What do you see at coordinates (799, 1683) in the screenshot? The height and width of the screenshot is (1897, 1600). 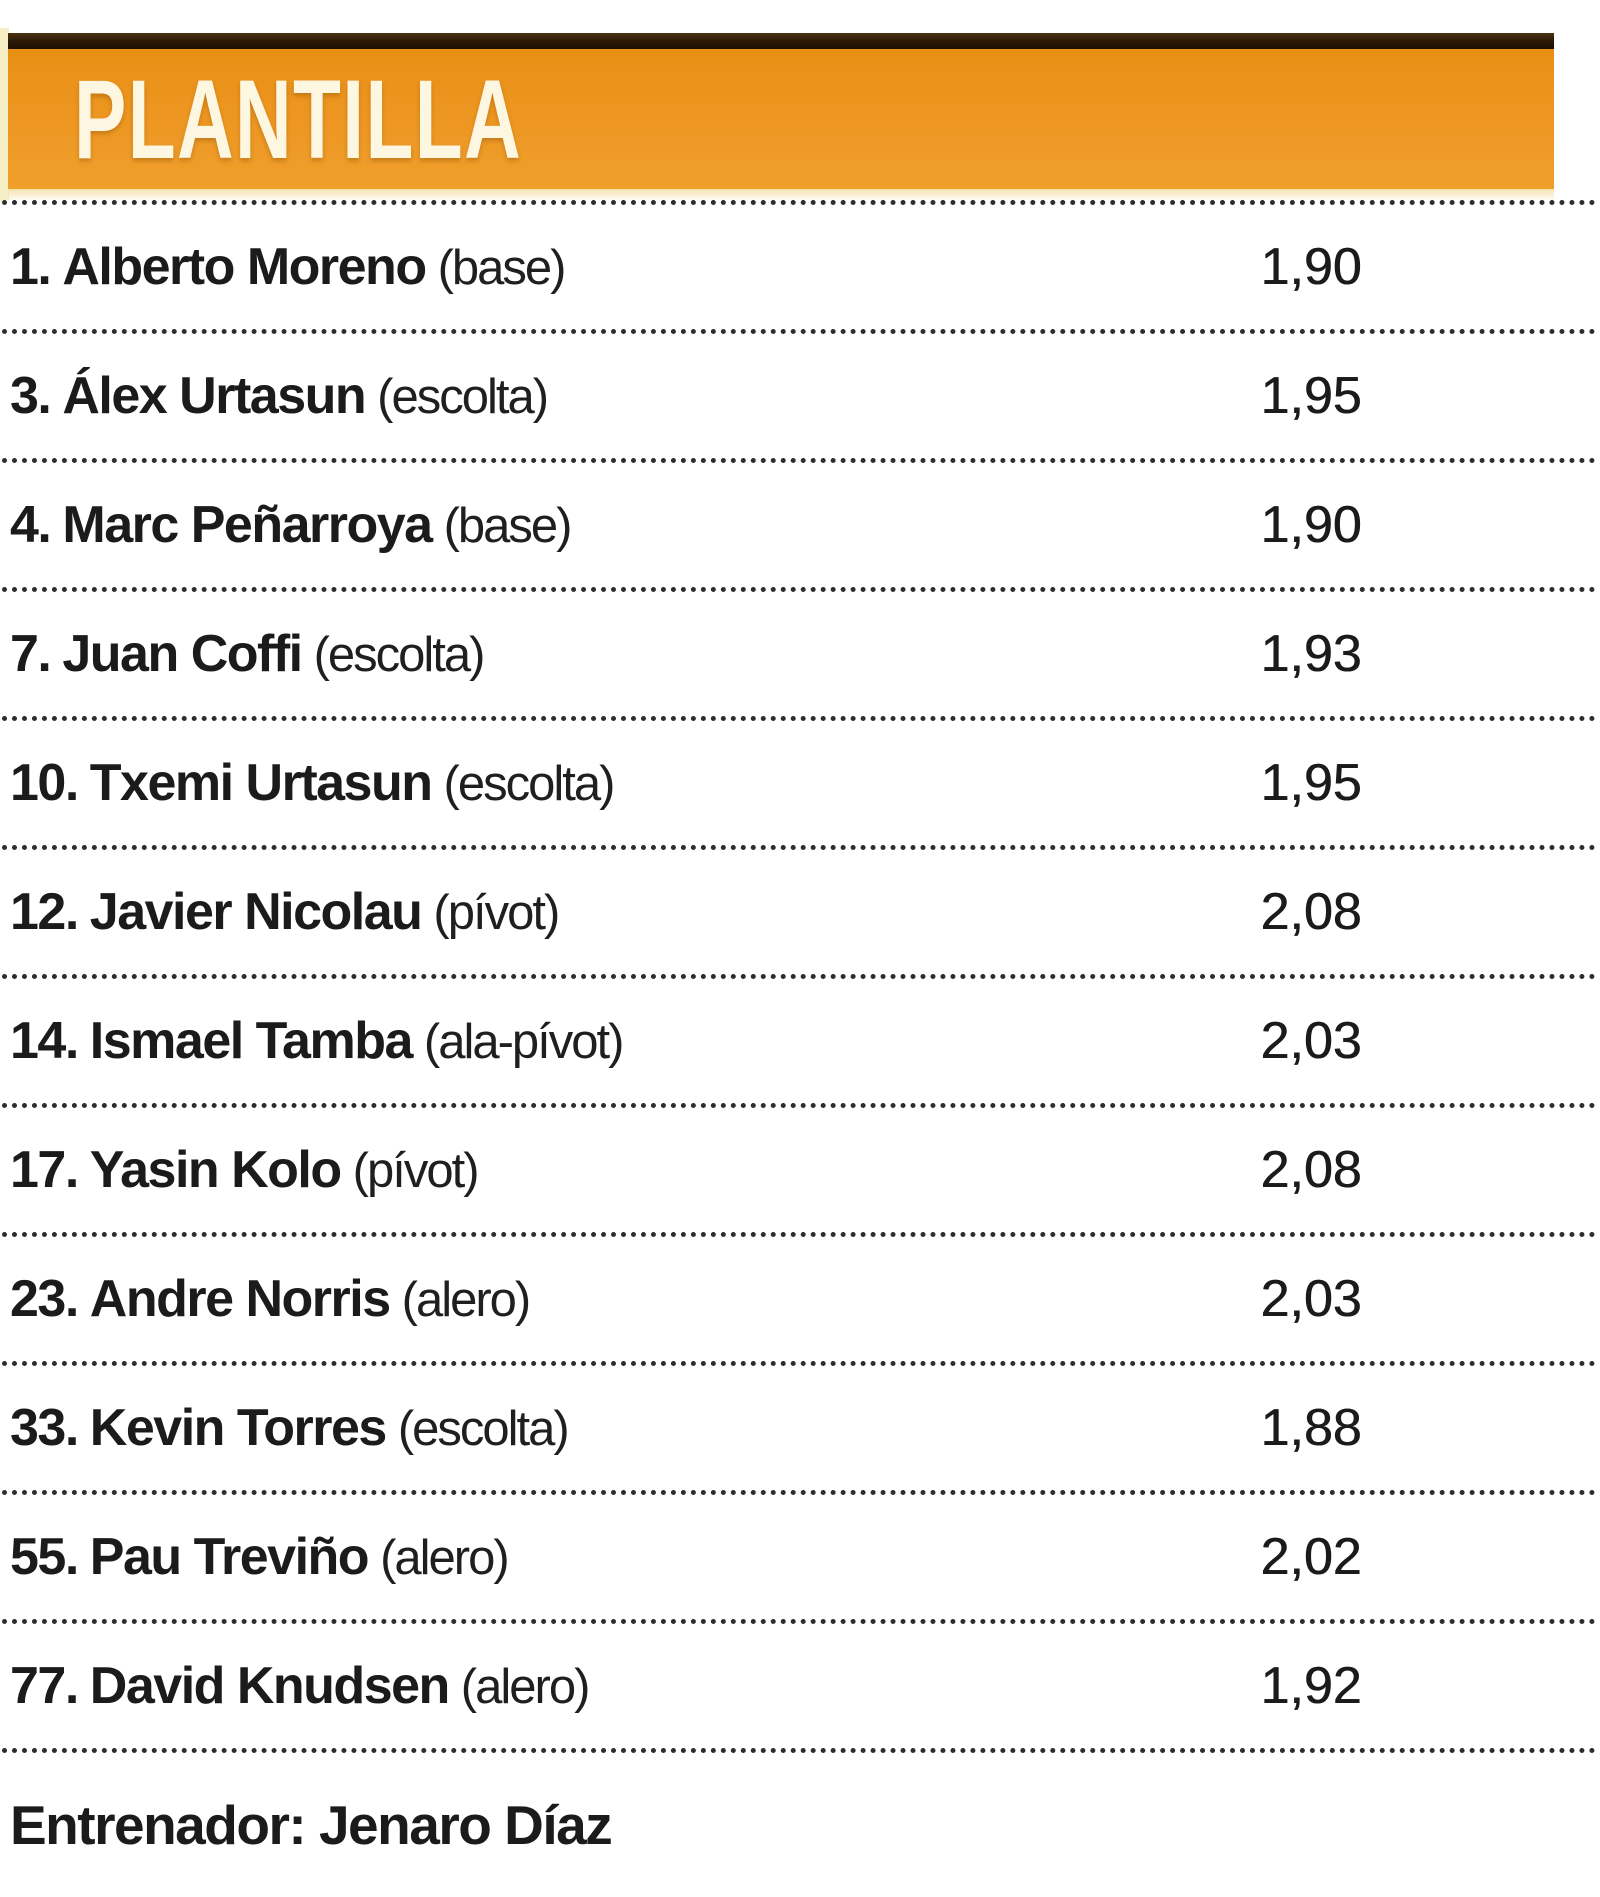 I see `player-row: 77. David Knudsen (alero) 1,92` at bounding box center [799, 1683].